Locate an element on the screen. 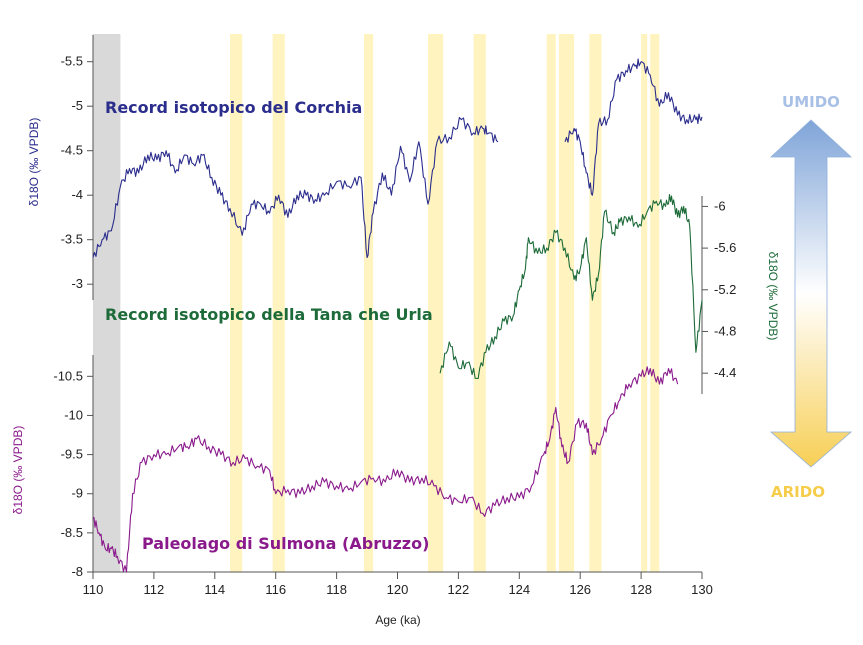 Image resolution: width=863 pixels, height=645 pixels. x-tick-label: 110 is located at coordinates (93, 589).